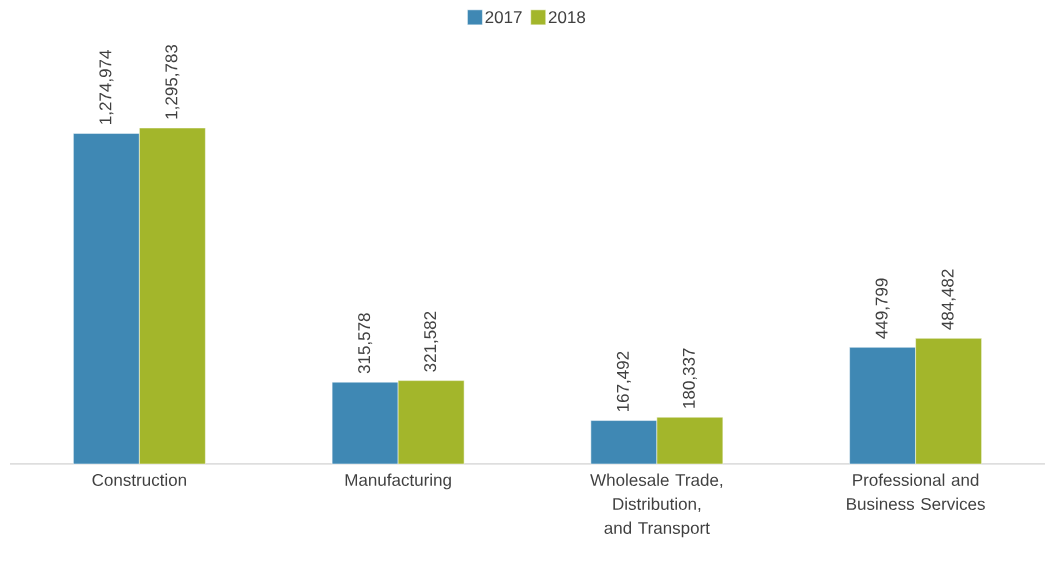 The image size is (1045, 577). What do you see at coordinates (689, 378) in the screenshot?
I see `data-label: 180,337` at bounding box center [689, 378].